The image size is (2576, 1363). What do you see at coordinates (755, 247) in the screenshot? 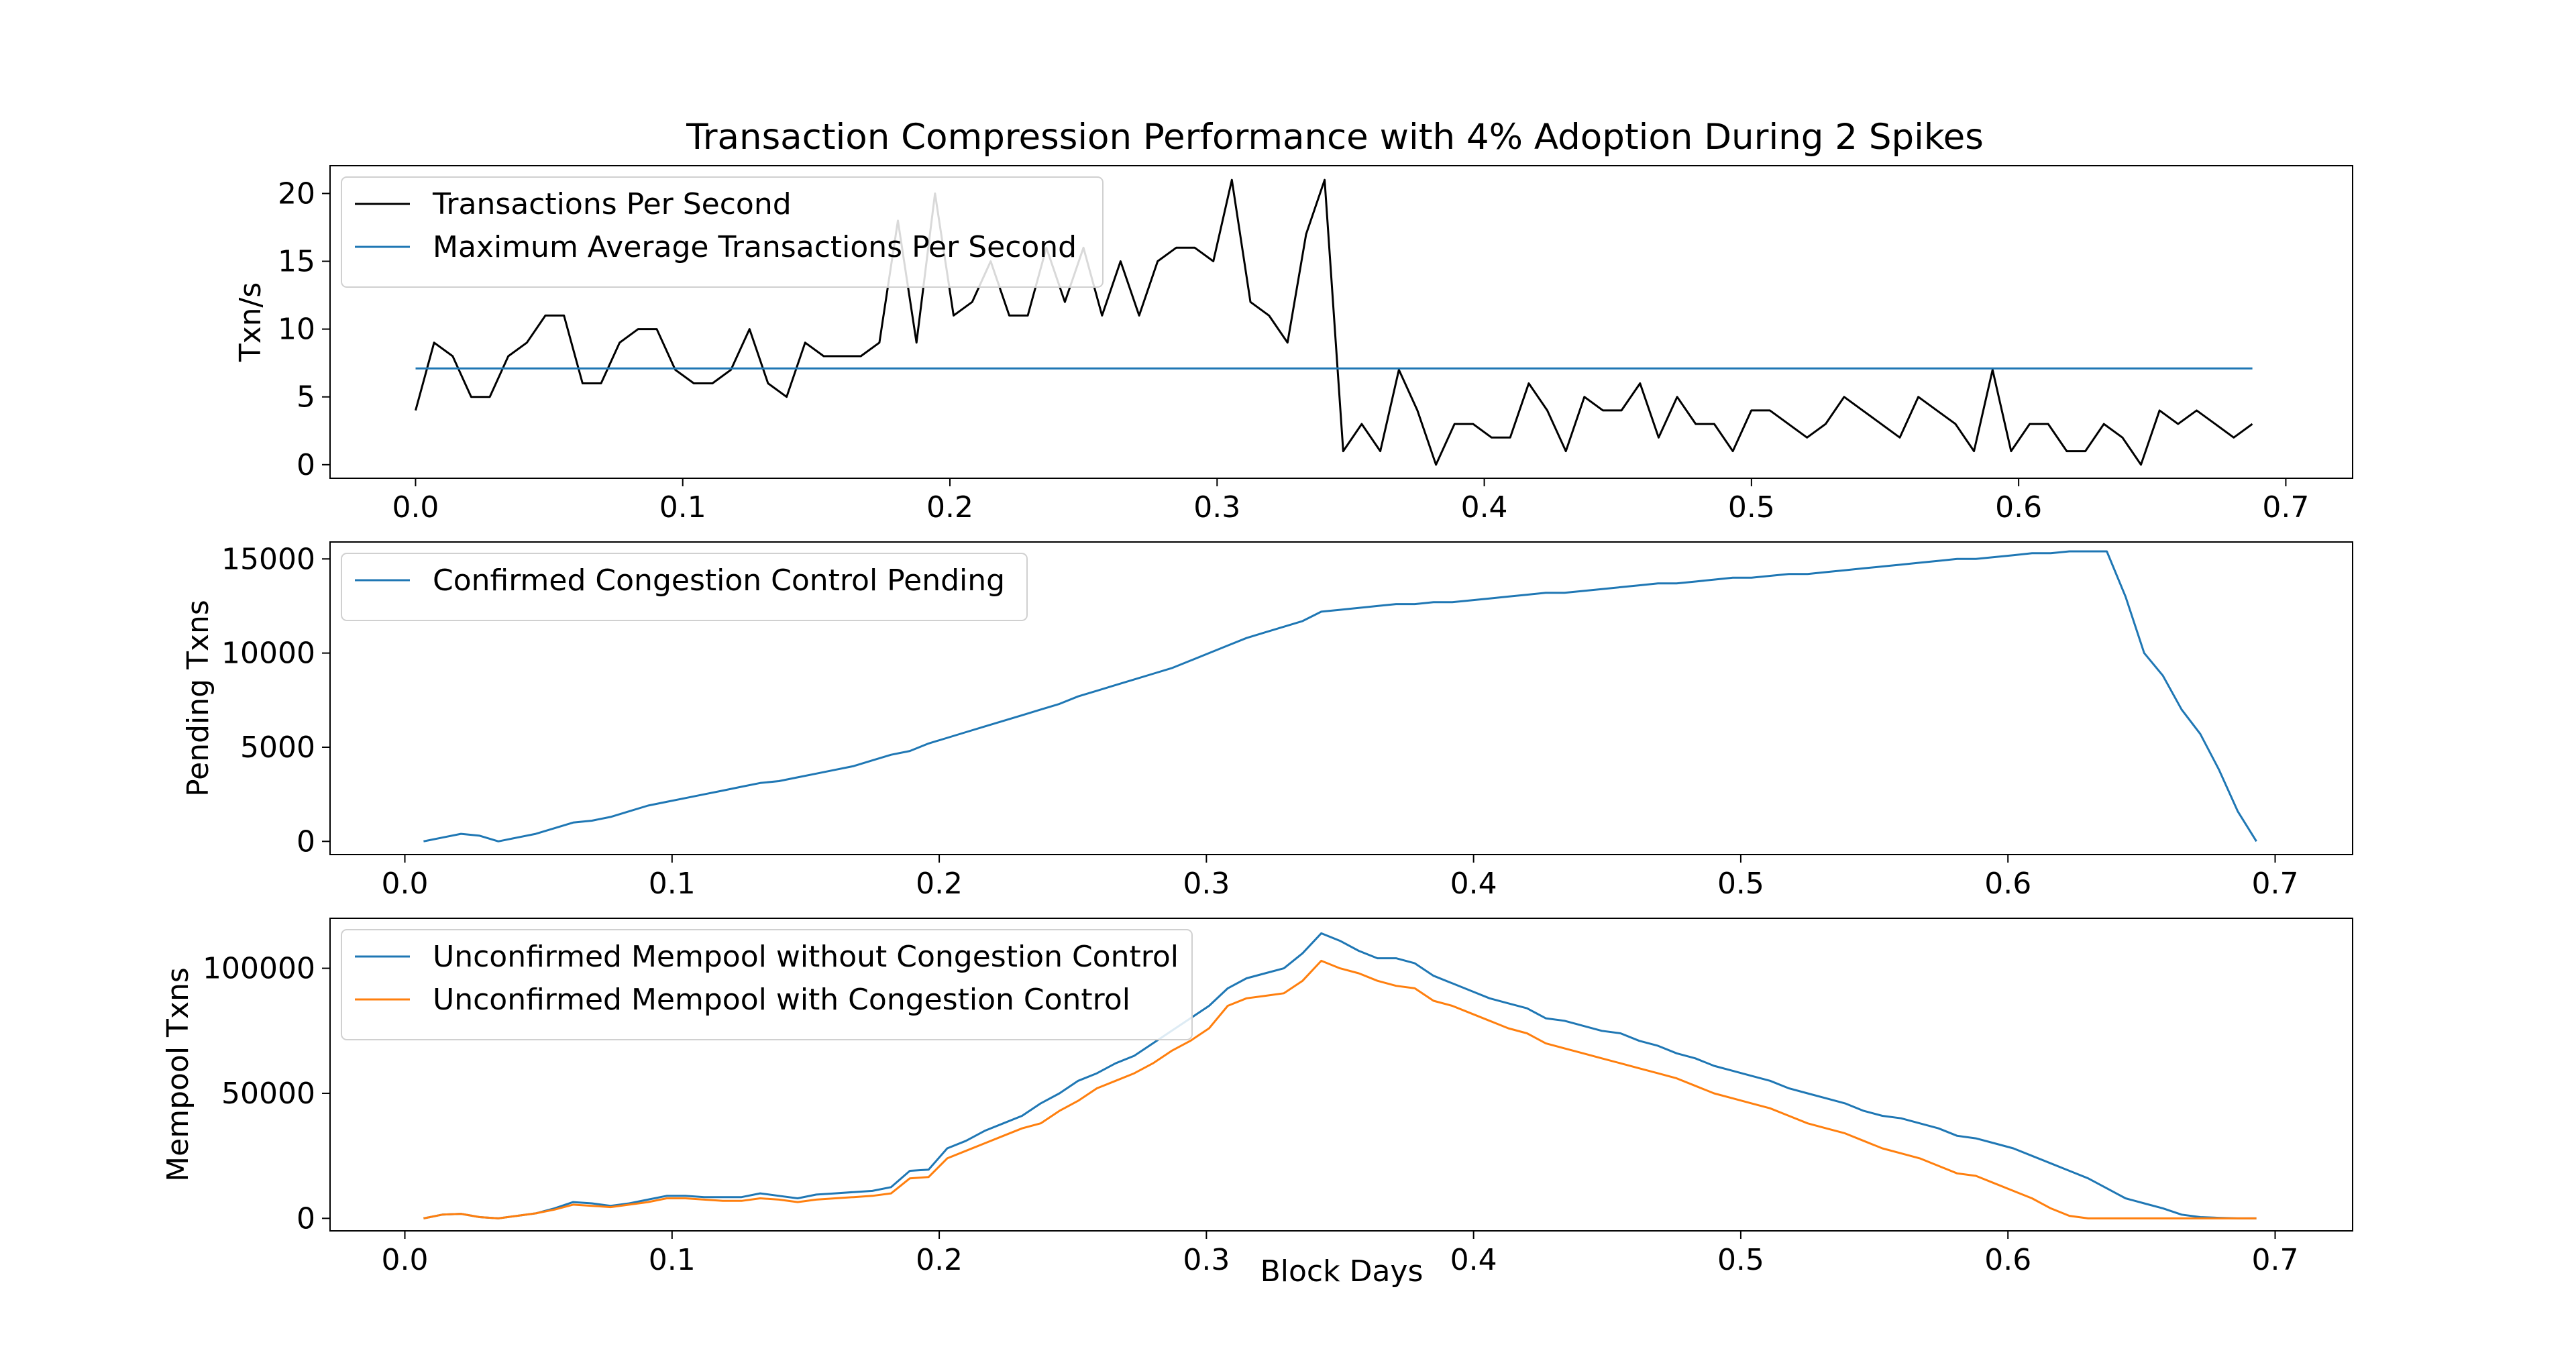
I see `legend-label-maximum-average-transactions-per-second: Maximum Average Transactions Per Second` at bounding box center [755, 247].